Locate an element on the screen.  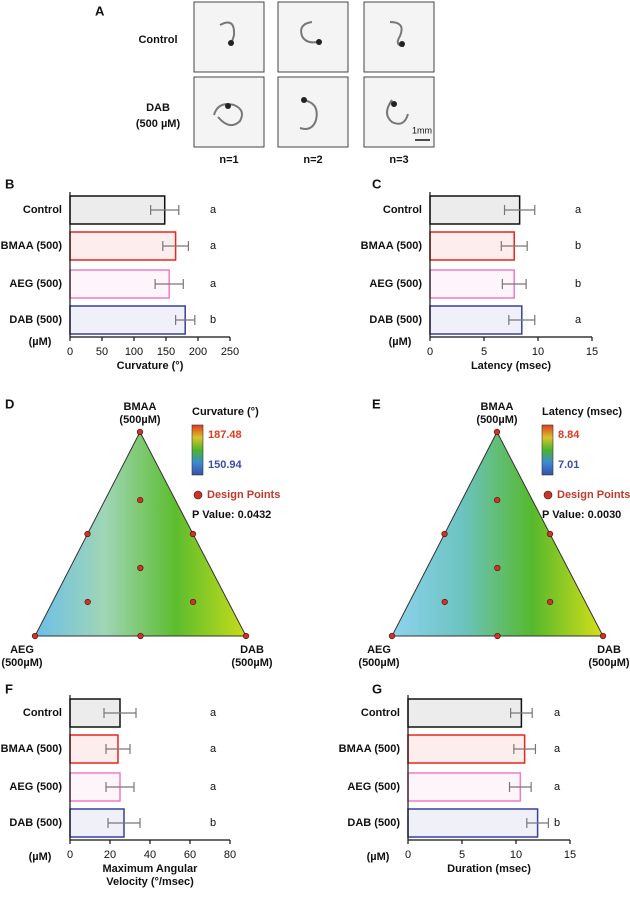
x-tick-label: 150 is located at coordinates (166, 352).